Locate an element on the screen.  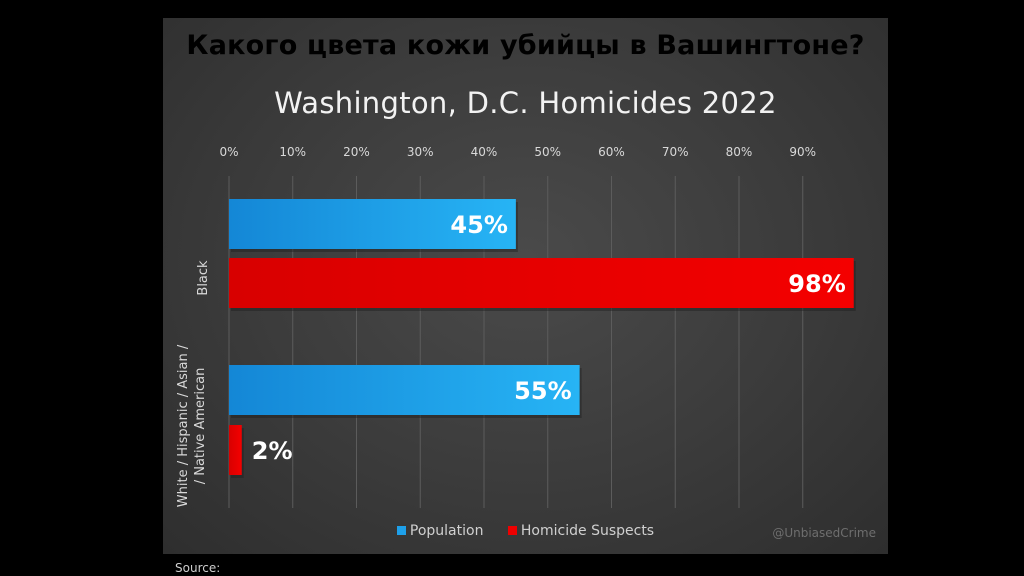
header-title: Какого цвета кожи убийцы в Вашингтоне? is located at coordinates (525, 45).